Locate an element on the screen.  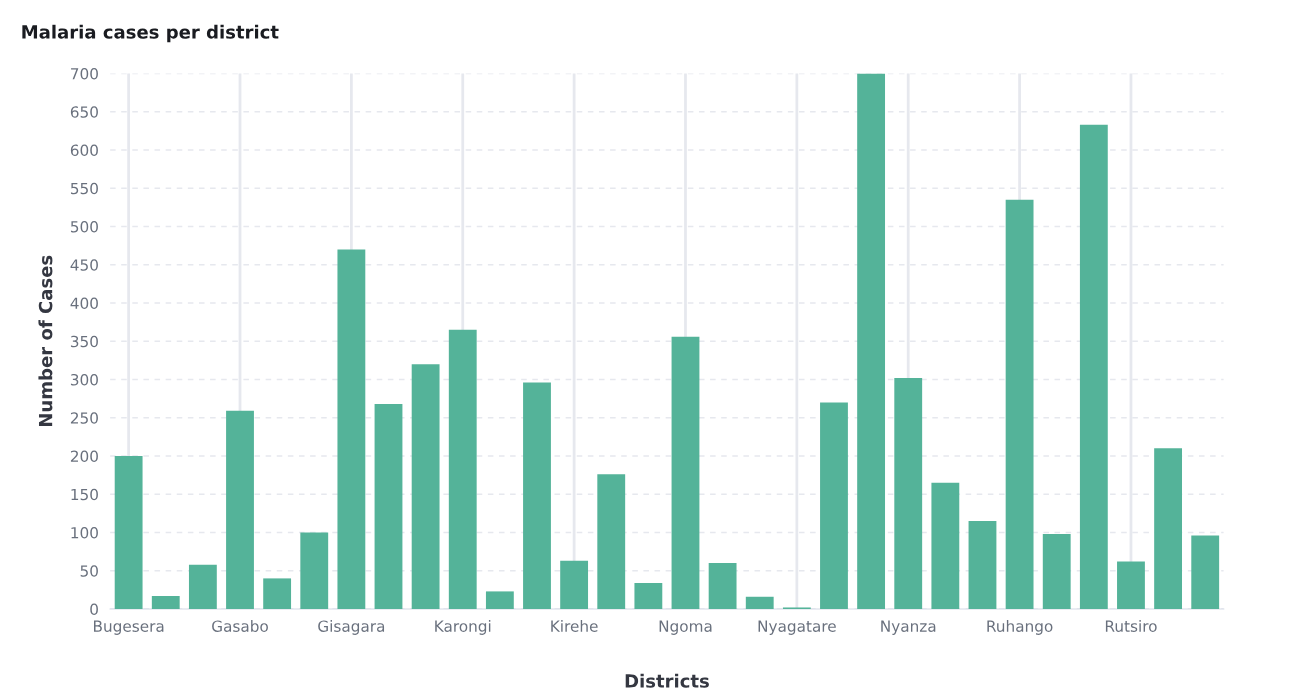
y-tick-label: 400 is located at coordinates (84, 303).